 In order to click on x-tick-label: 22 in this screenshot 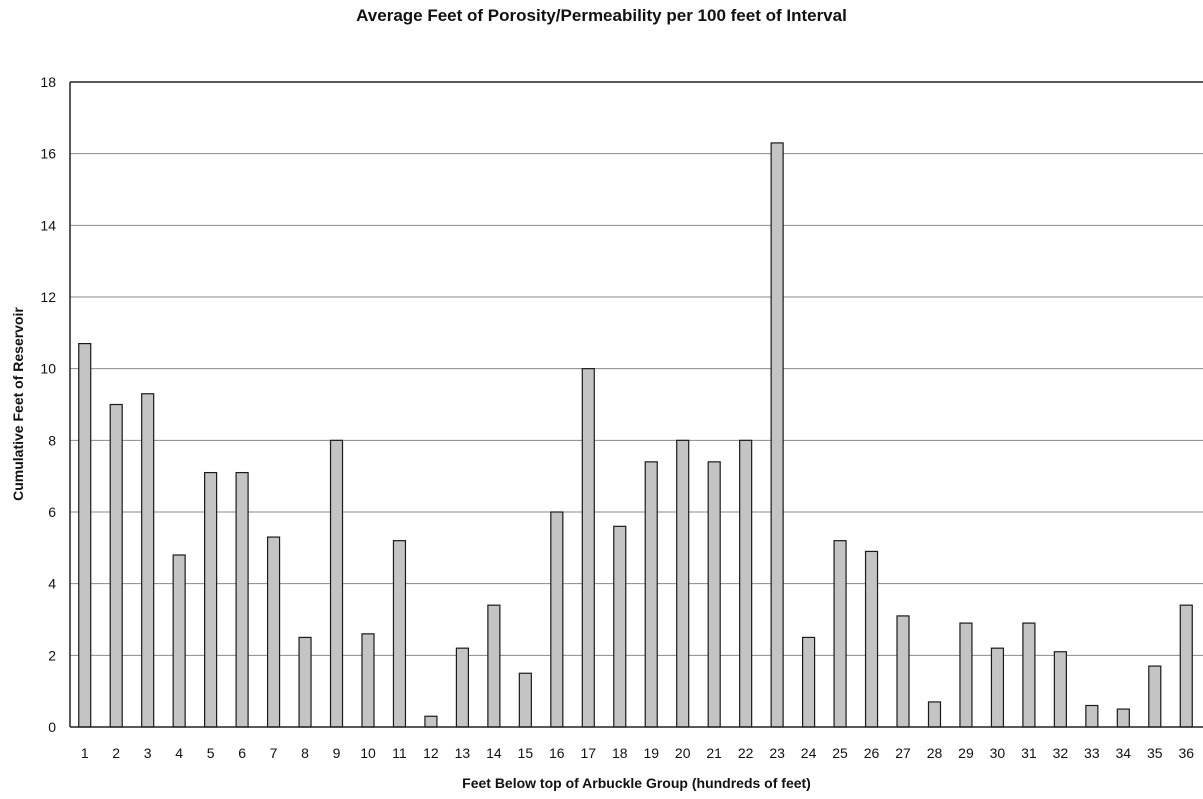, I will do `click(746, 753)`.